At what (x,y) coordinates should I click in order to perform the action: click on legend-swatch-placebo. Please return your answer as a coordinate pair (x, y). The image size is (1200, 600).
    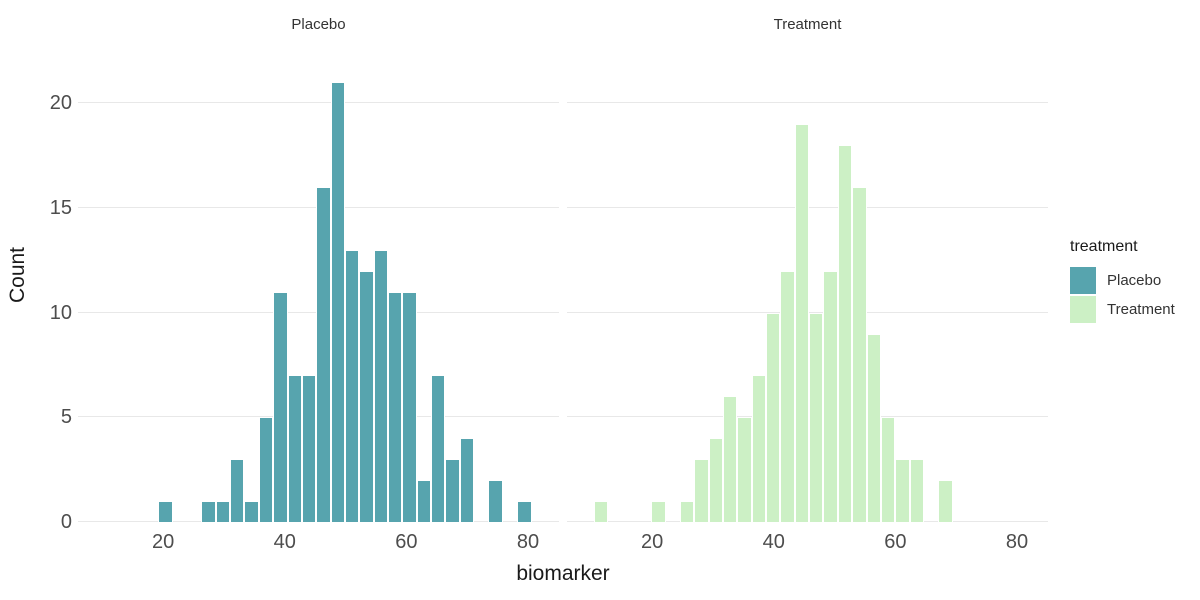
    Looking at the image, I should click on (1083, 280).